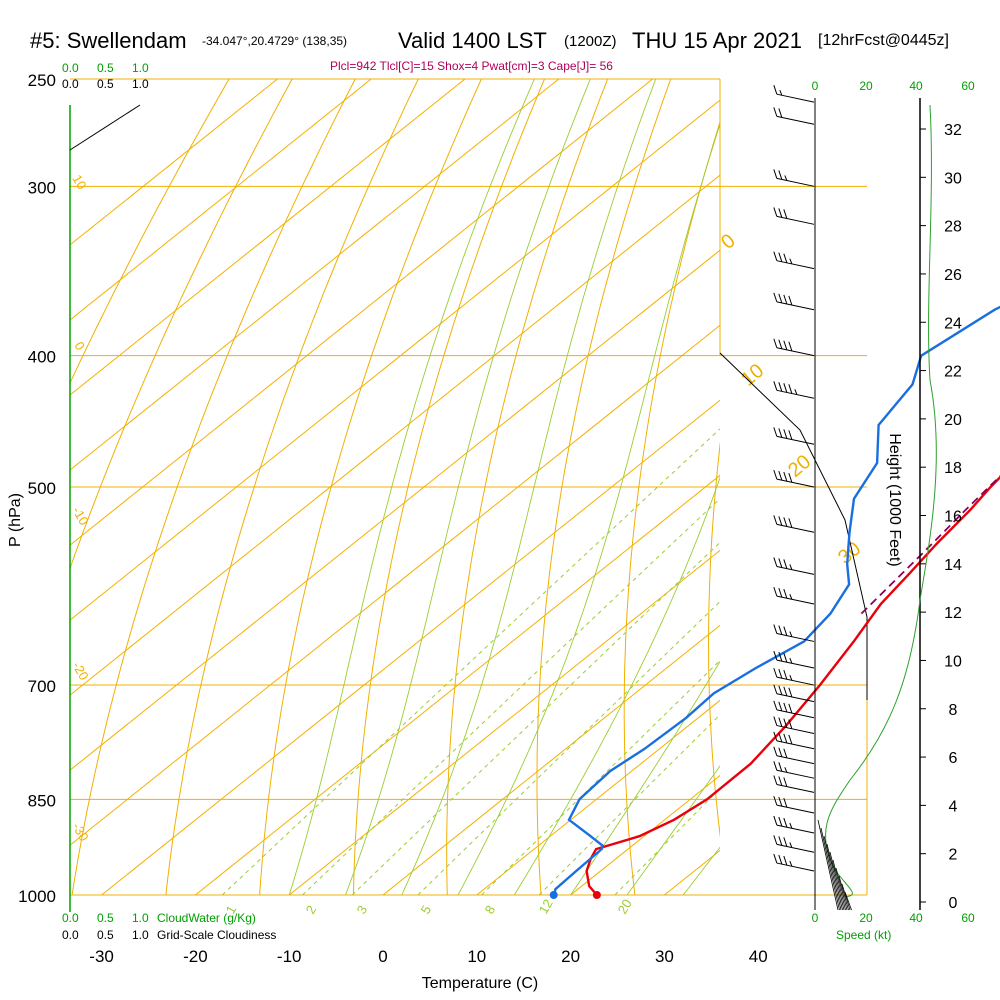 The width and height of the screenshot is (1000, 1000). I want to click on speed-tick-top: 60, so click(968, 86).